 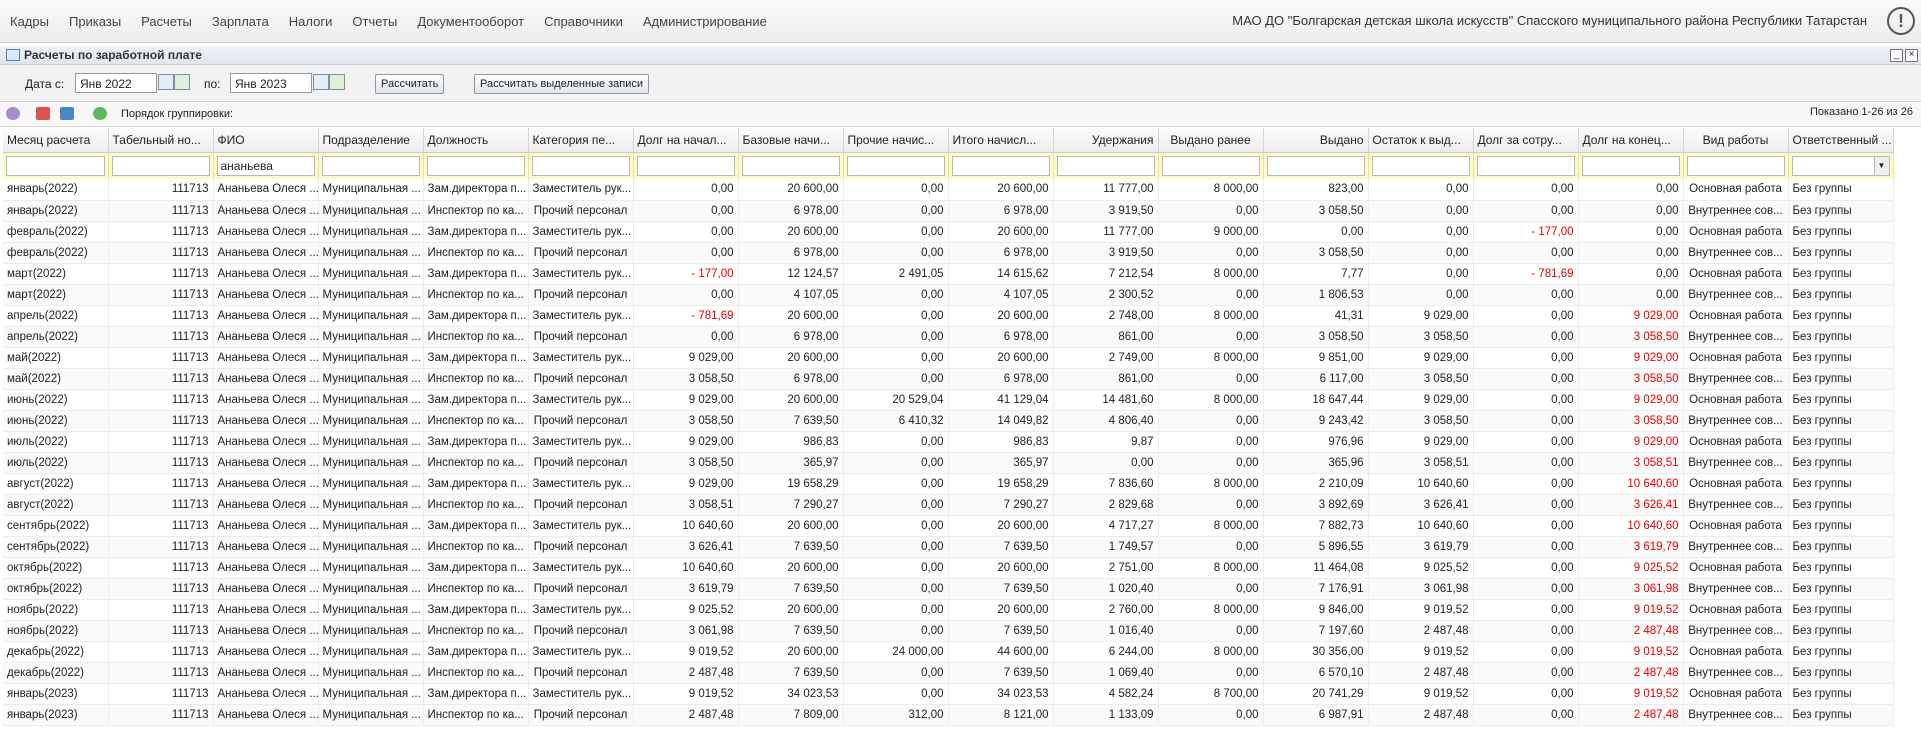 I want to click on calculate-selected-button: Рассчитать выделенные записи, so click(x=562, y=84).